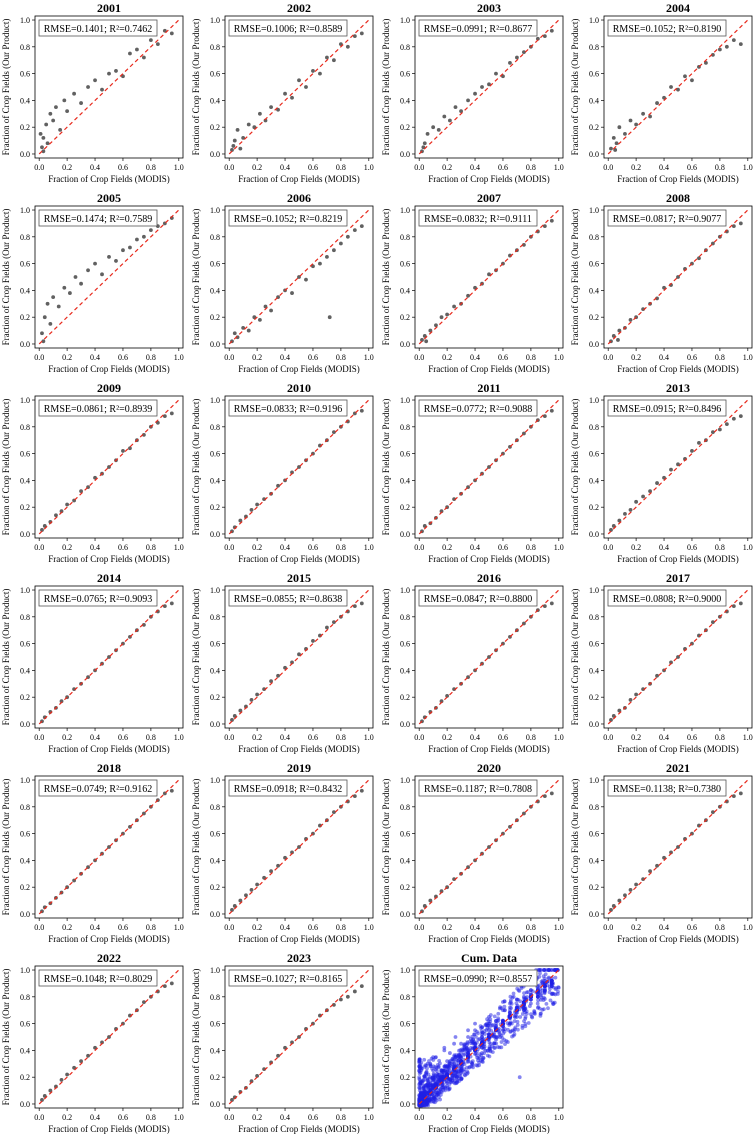 The image size is (756, 1140). I want to click on stats-label: RMSE=0.1027; R²=0.8165, so click(288, 979).